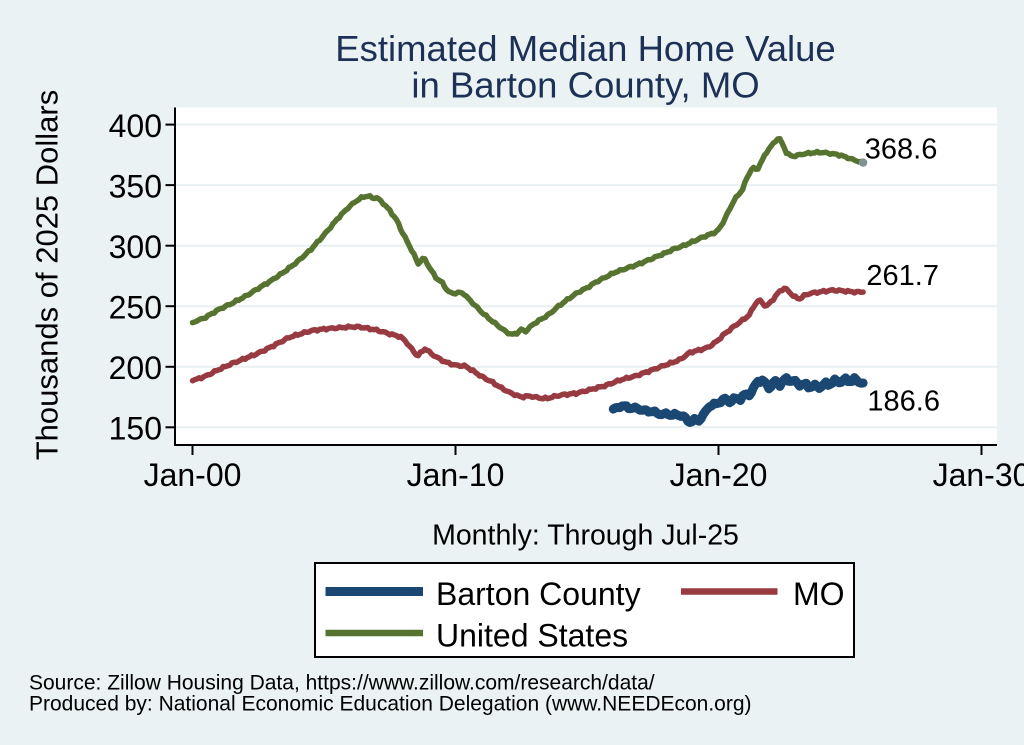  I want to click on svg-text: 186.6, so click(903, 401).